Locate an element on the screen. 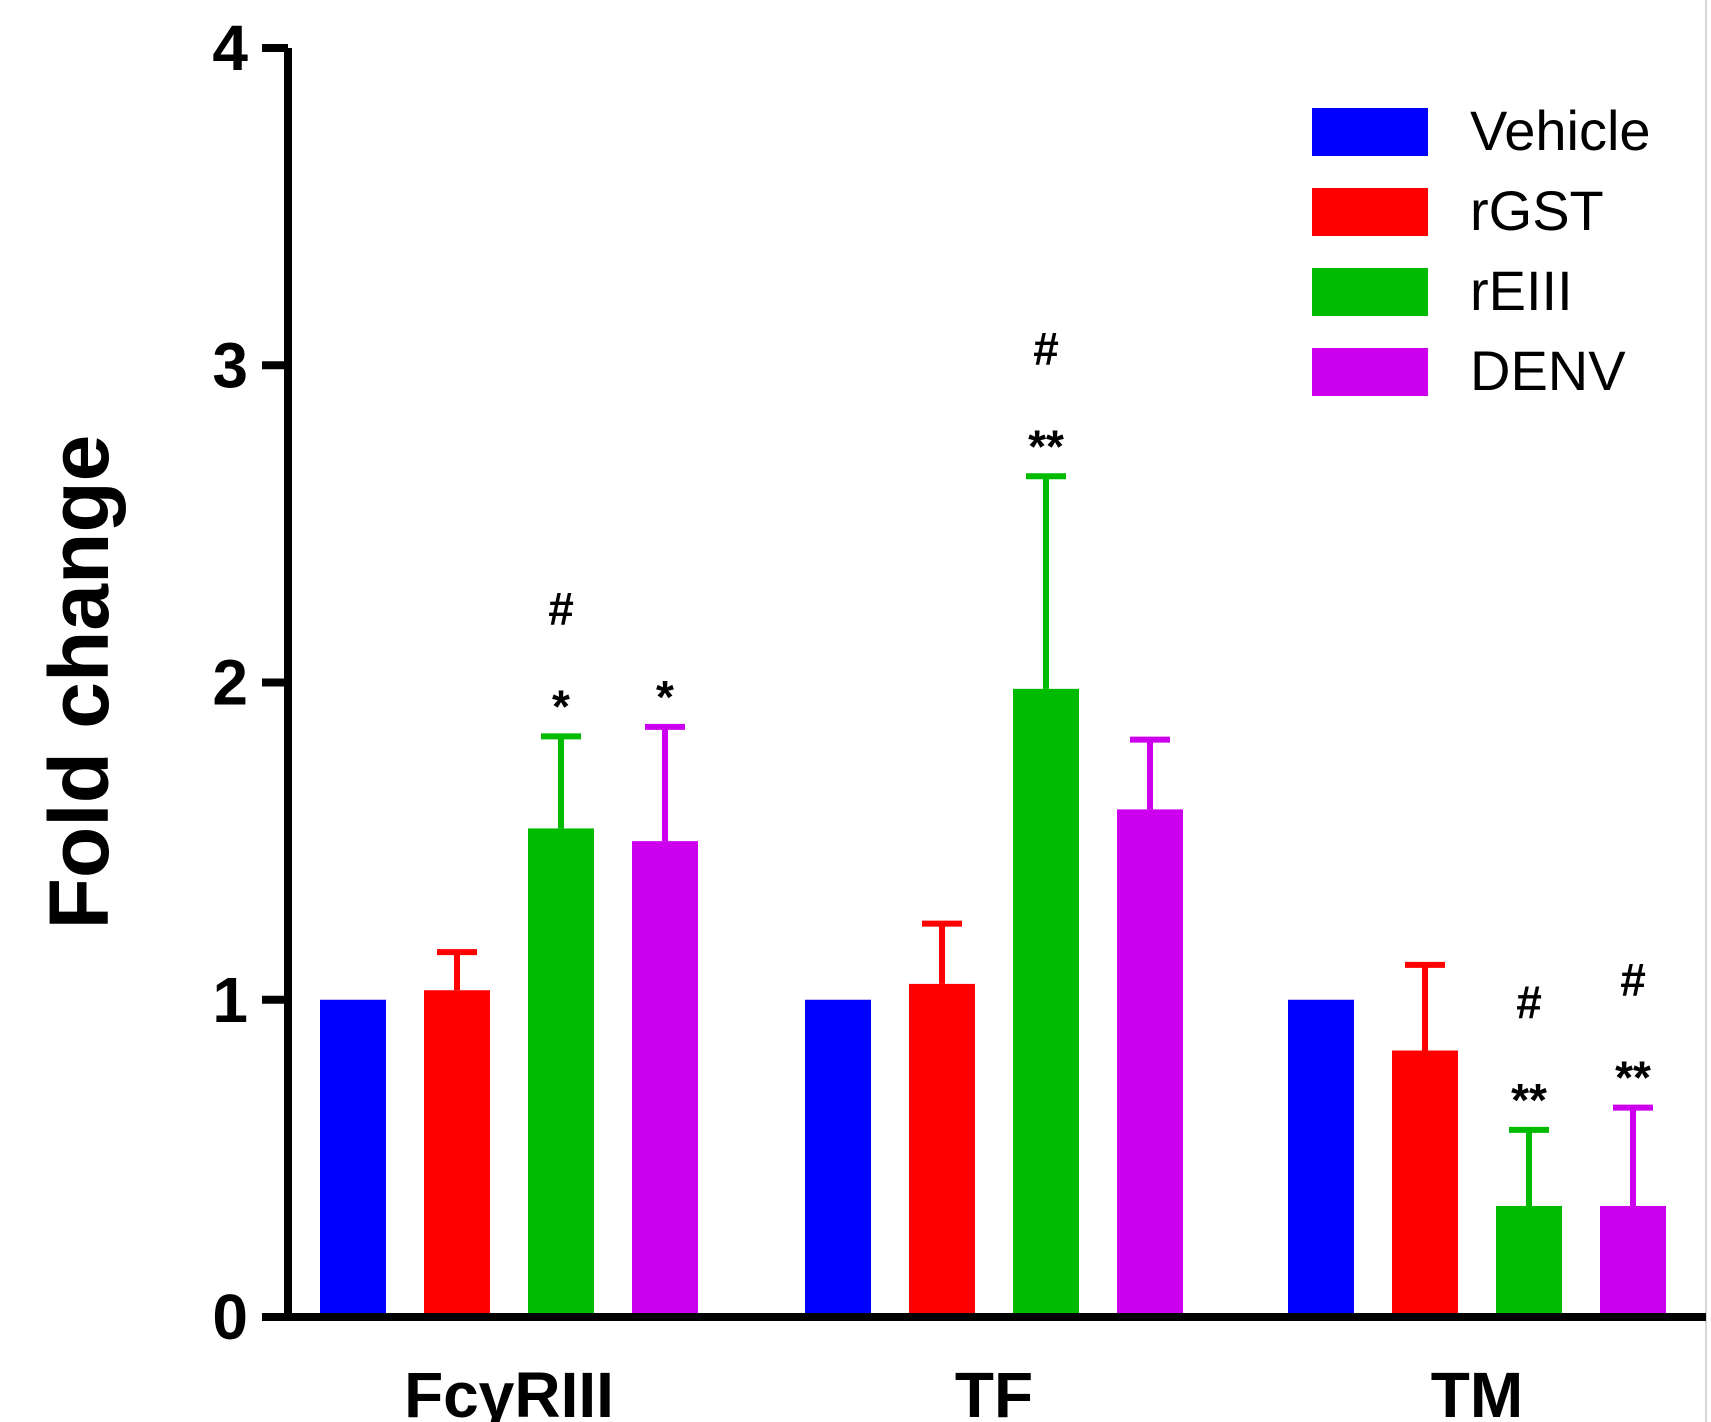 The image size is (1711, 1422). legend-swatch-vehicle is located at coordinates (1370, 132).